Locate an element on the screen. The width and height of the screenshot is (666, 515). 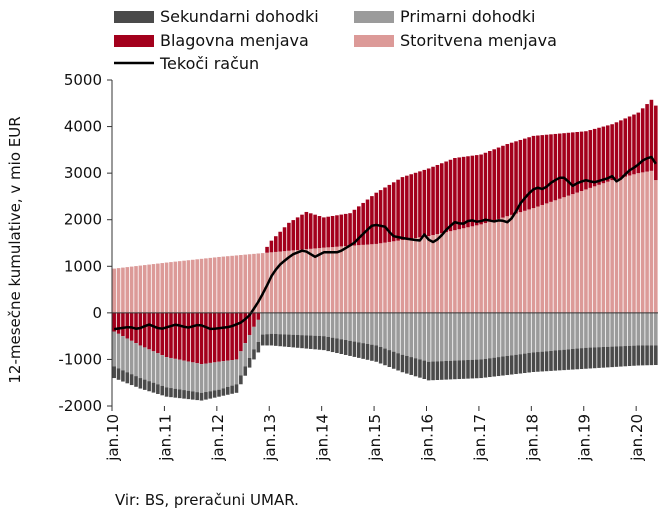
x-tick-label: jan.10 is located at coordinates (113, 438).